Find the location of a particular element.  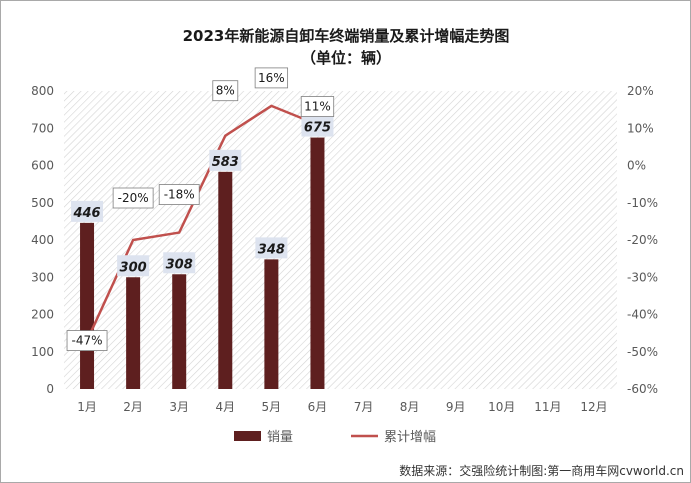

legend-swatch-sales is located at coordinates (247, 436).